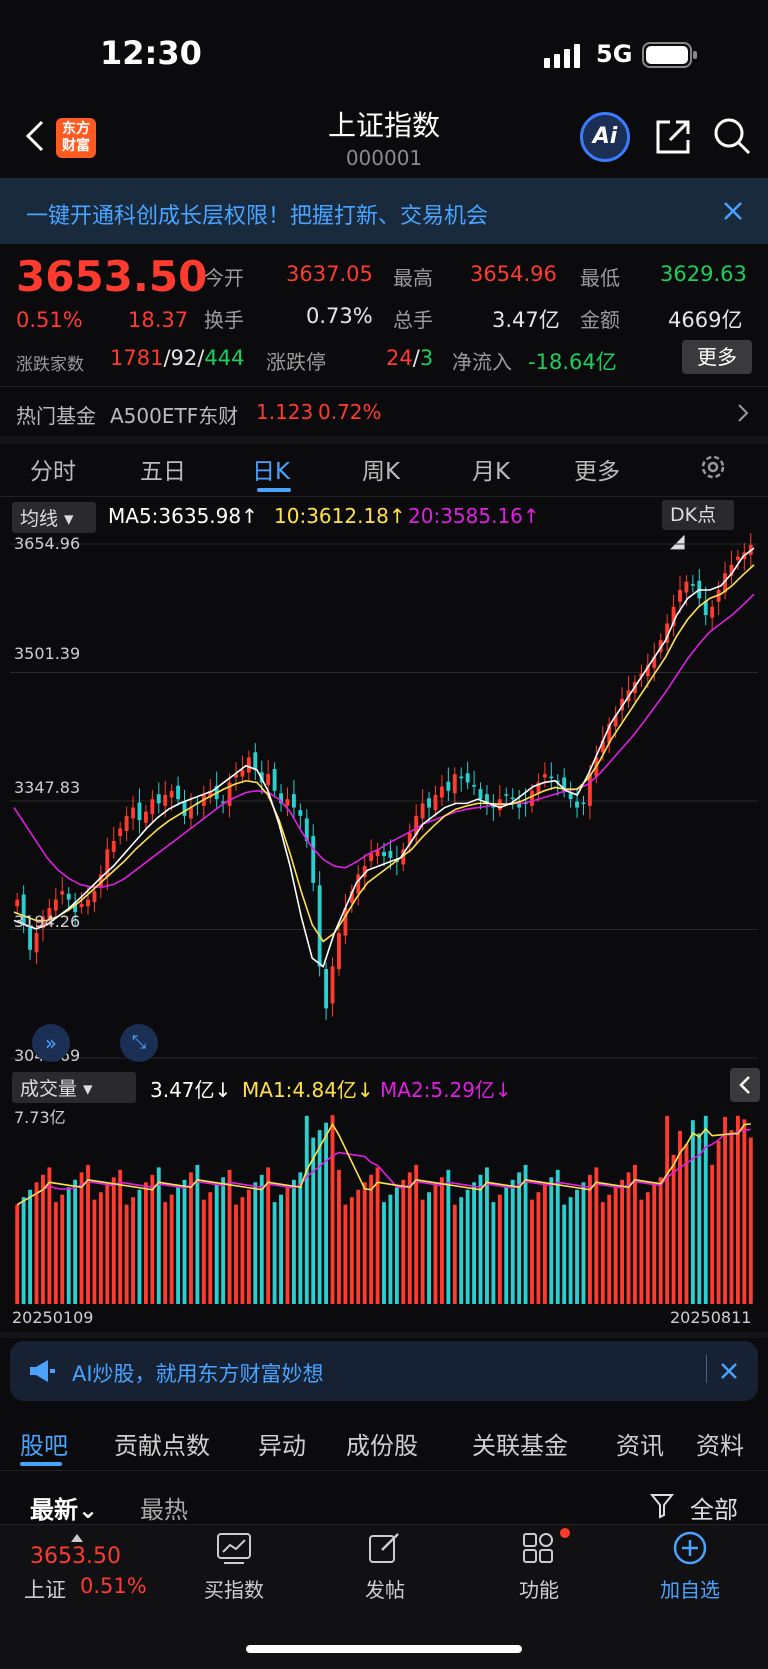 The image size is (768, 1669). What do you see at coordinates (163, 472) in the screenshot?
I see `tab-five-day: 五日` at bounding box center [163, 472].